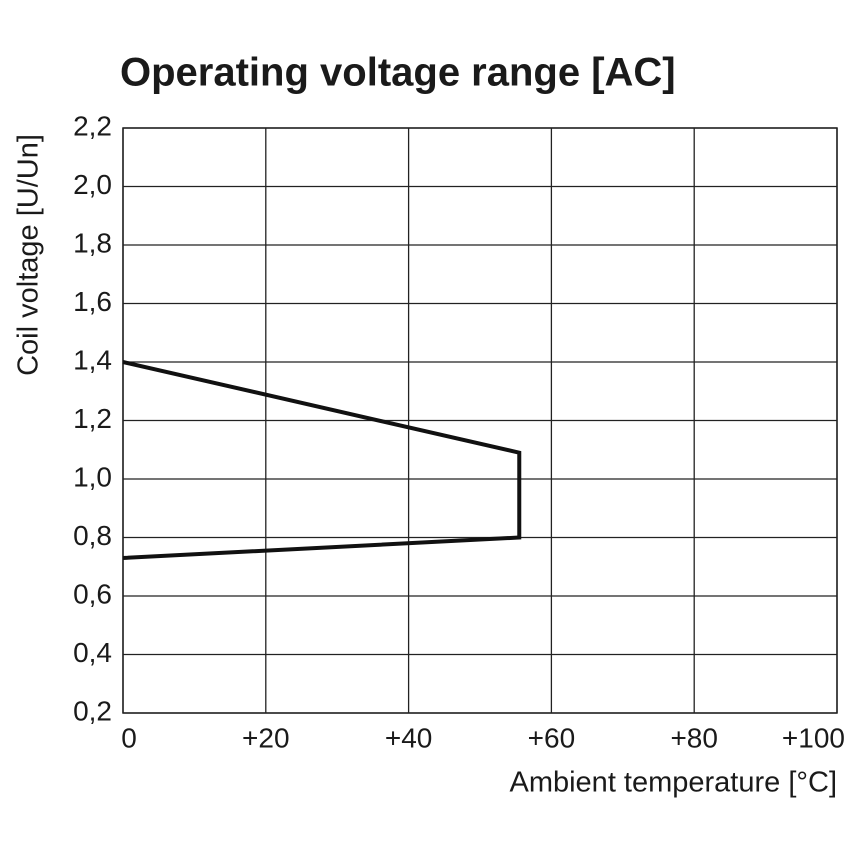 The width and height of the screenshot is (854, 854). I want to click on y-tick-label: 1,8, so click(92, 242).